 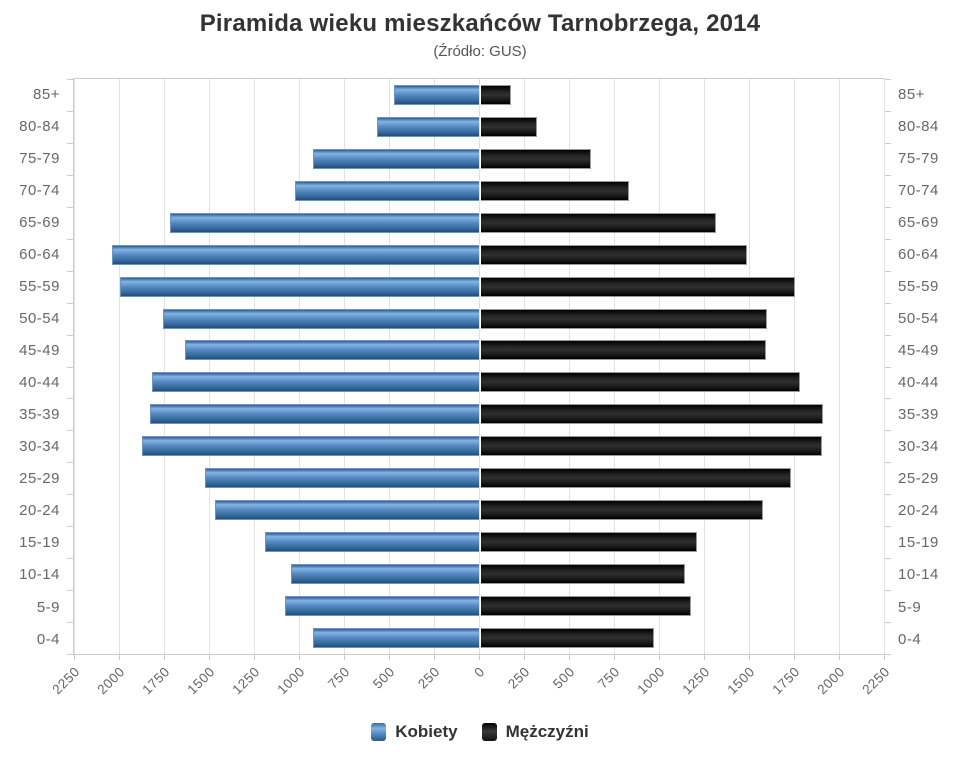 What do you see at coordinates (910, 639) in the screenshot?
I see `age-group-label: 0-4` at bounding box center [910, 639].